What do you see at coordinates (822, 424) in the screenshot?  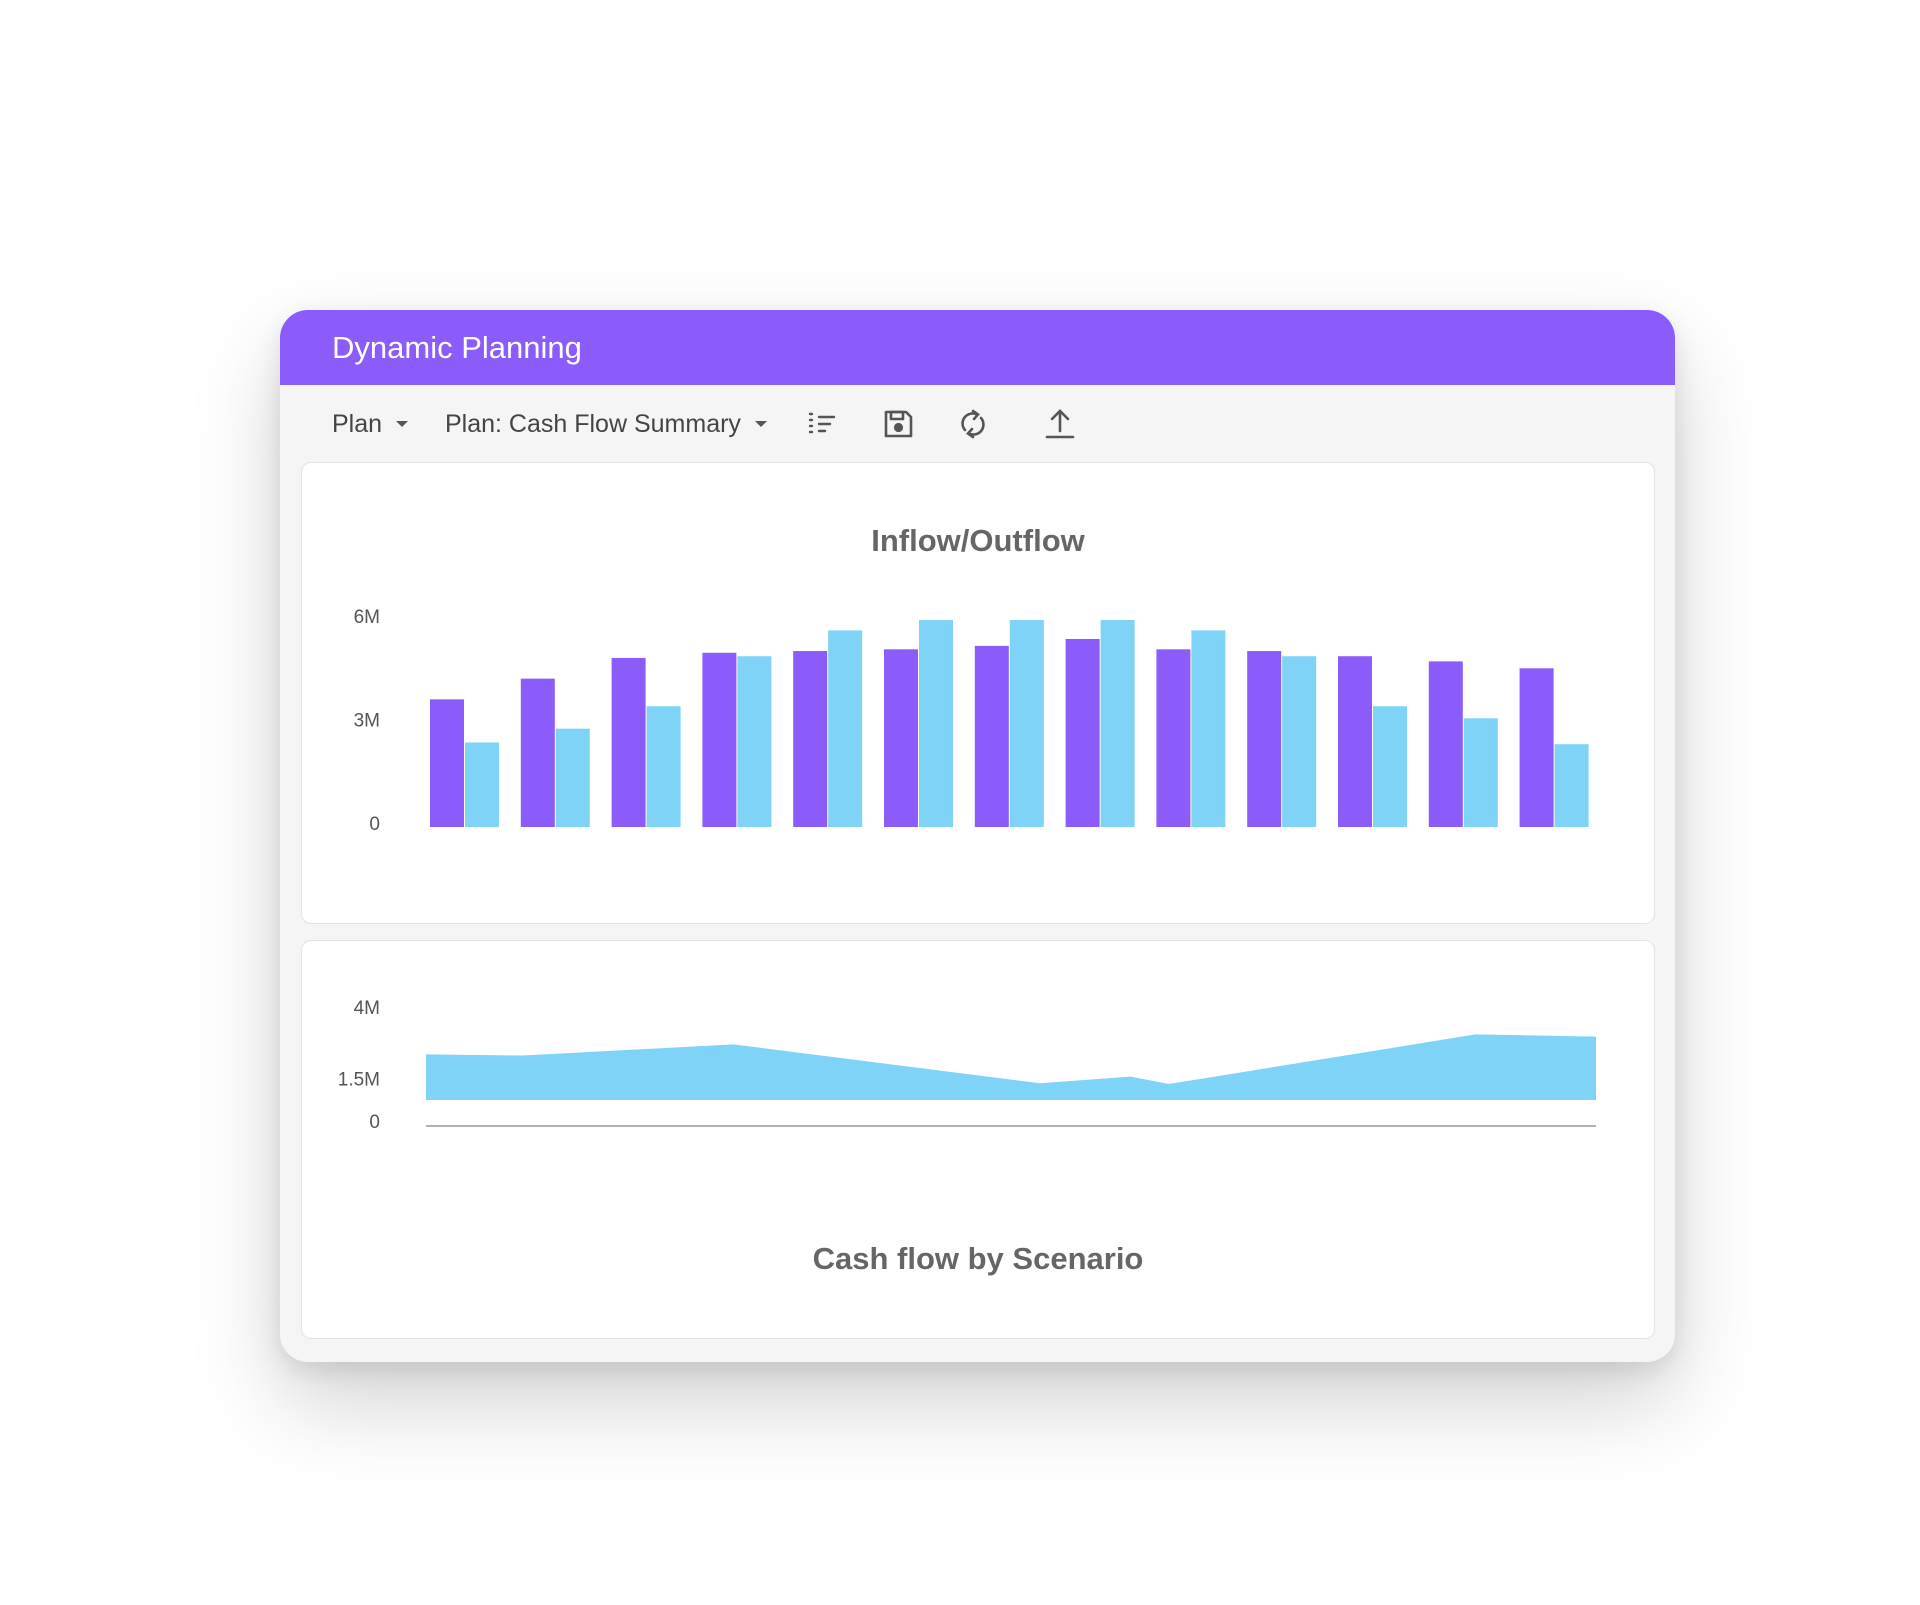 I see `filter-list-icon` at bounding box center [822, 424].